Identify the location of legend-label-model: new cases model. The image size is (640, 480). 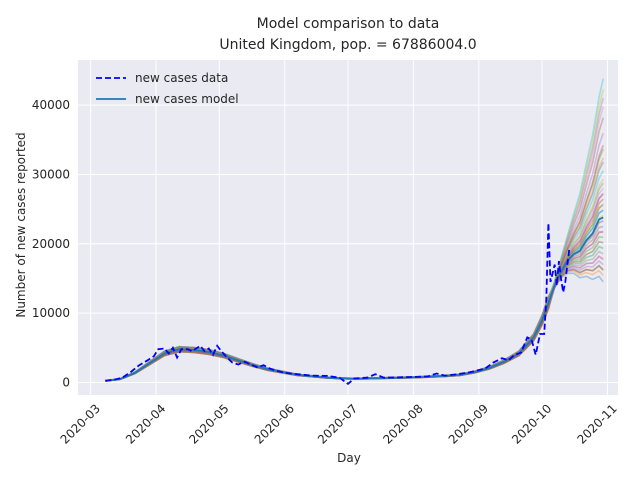
(187, 99).